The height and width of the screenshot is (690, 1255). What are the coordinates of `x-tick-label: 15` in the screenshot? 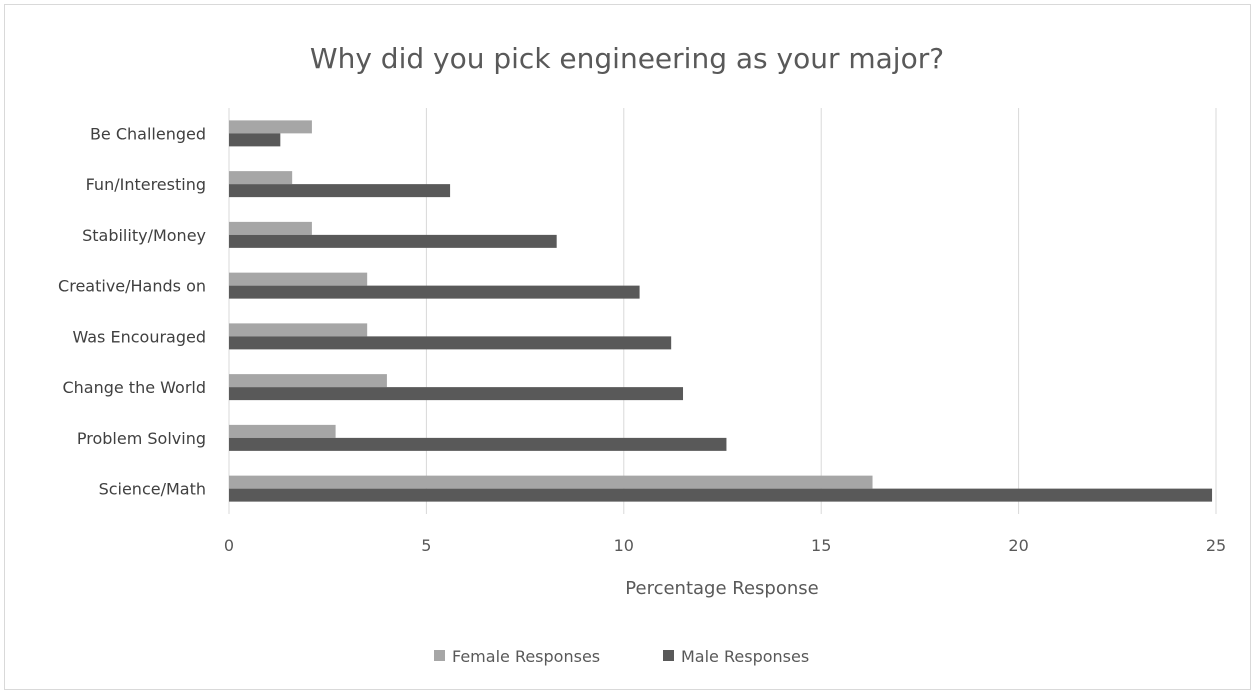 It's located at (821, 545).